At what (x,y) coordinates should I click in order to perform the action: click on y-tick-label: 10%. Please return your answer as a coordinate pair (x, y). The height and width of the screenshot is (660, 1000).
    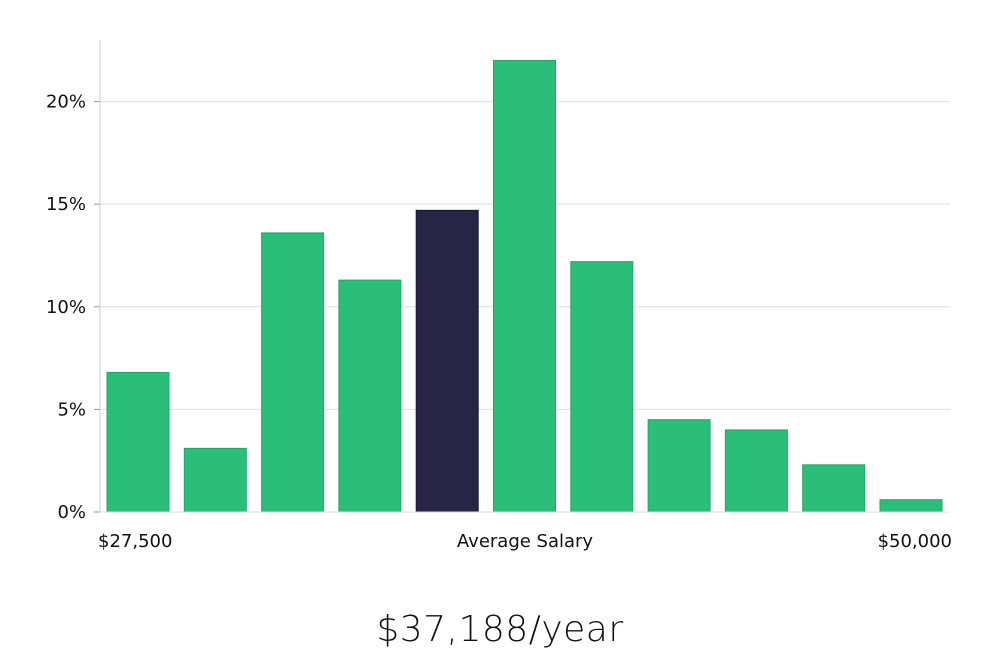
    Looking at the image, I should click on (66, 307).